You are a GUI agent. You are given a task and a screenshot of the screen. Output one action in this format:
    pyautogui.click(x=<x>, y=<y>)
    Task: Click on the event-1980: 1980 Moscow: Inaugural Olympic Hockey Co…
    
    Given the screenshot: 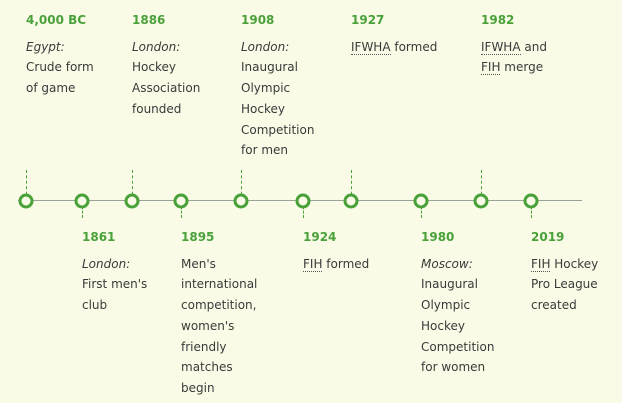 What is the action you would take?
    pyautogui.click(x=481, y=302)
    